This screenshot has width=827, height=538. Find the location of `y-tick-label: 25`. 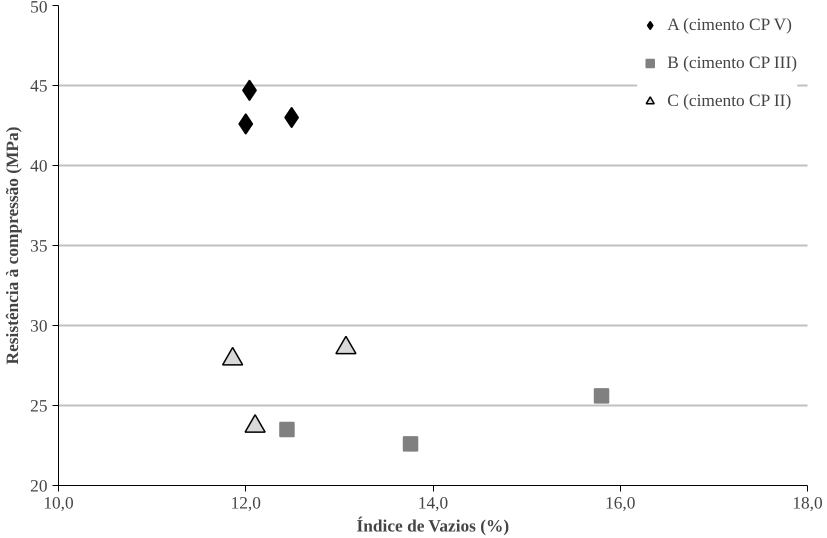

y-tick-label: 25 is located at coordinates (39, 406).